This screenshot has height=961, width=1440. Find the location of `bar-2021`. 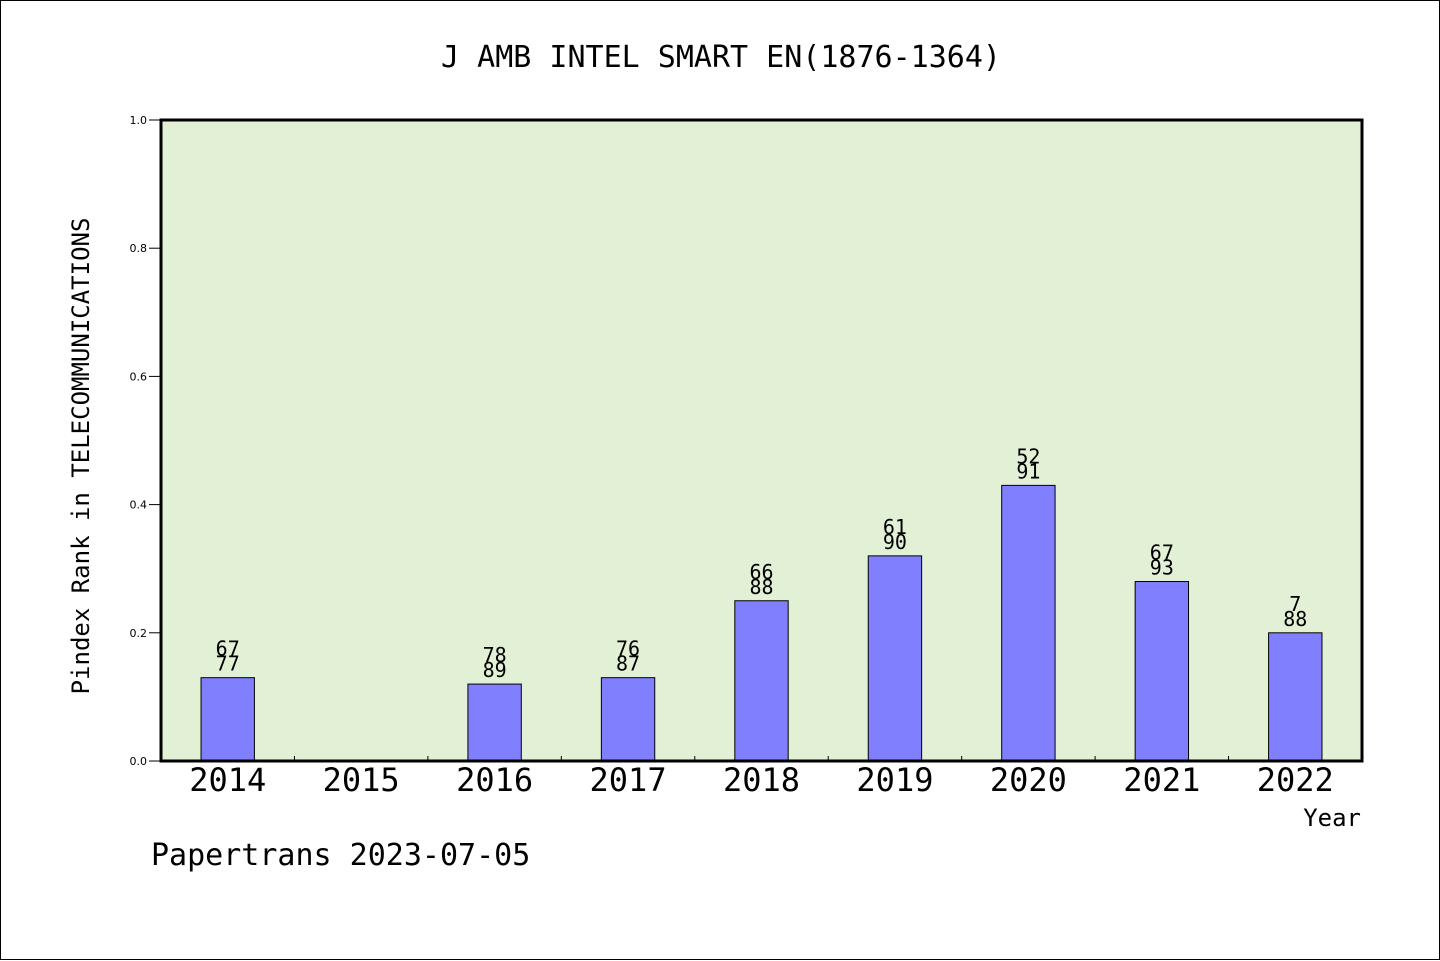

bar-2021 is located at coordinates (1162, 671).